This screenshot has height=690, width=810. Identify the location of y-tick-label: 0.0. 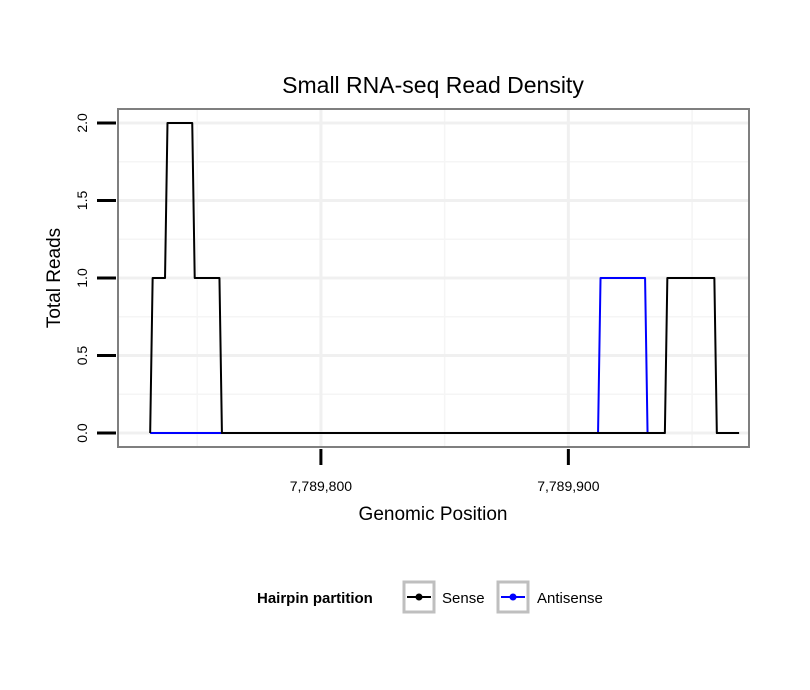
(82, 433).